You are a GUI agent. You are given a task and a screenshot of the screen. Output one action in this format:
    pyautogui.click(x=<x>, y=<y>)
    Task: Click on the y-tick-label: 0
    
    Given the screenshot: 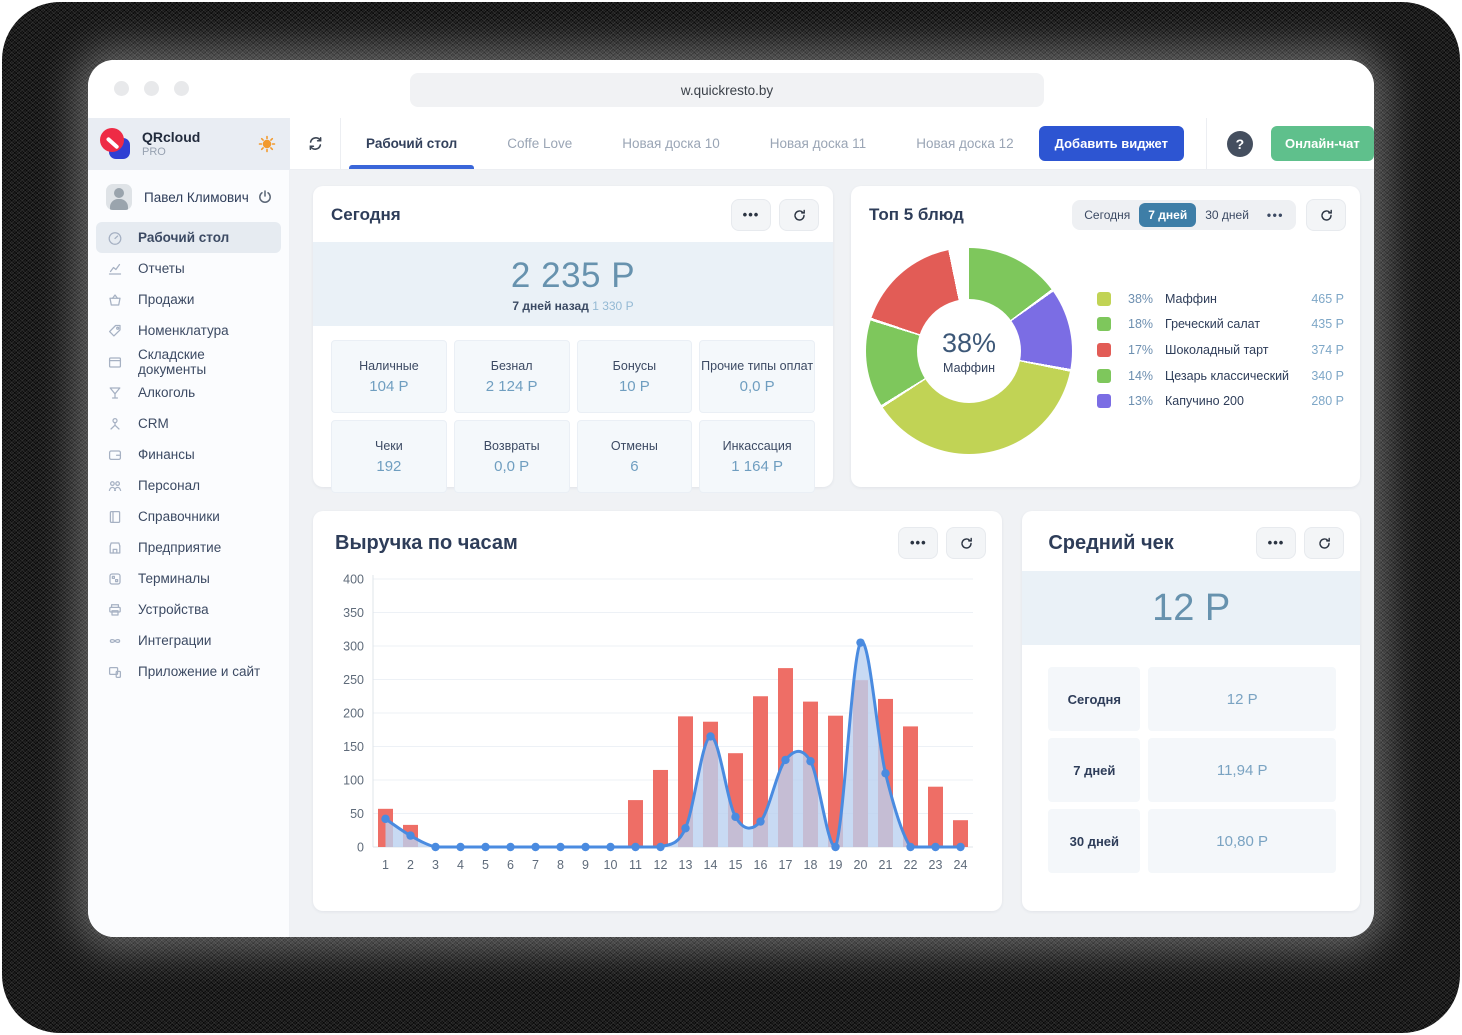 What is the action you would take?
    pyautogui.click(x=360, y=848)
    